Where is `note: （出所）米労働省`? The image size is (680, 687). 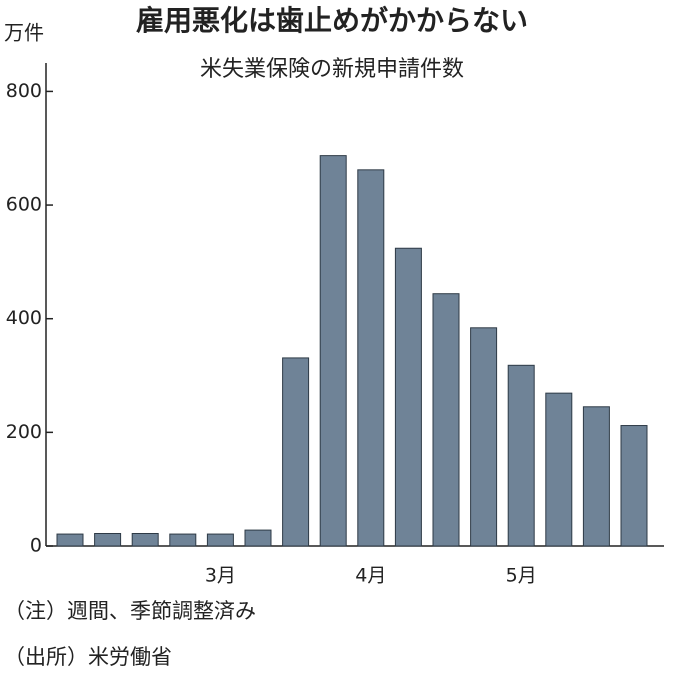
note: （出所）米労働省 is located at coordinates (88, 657).